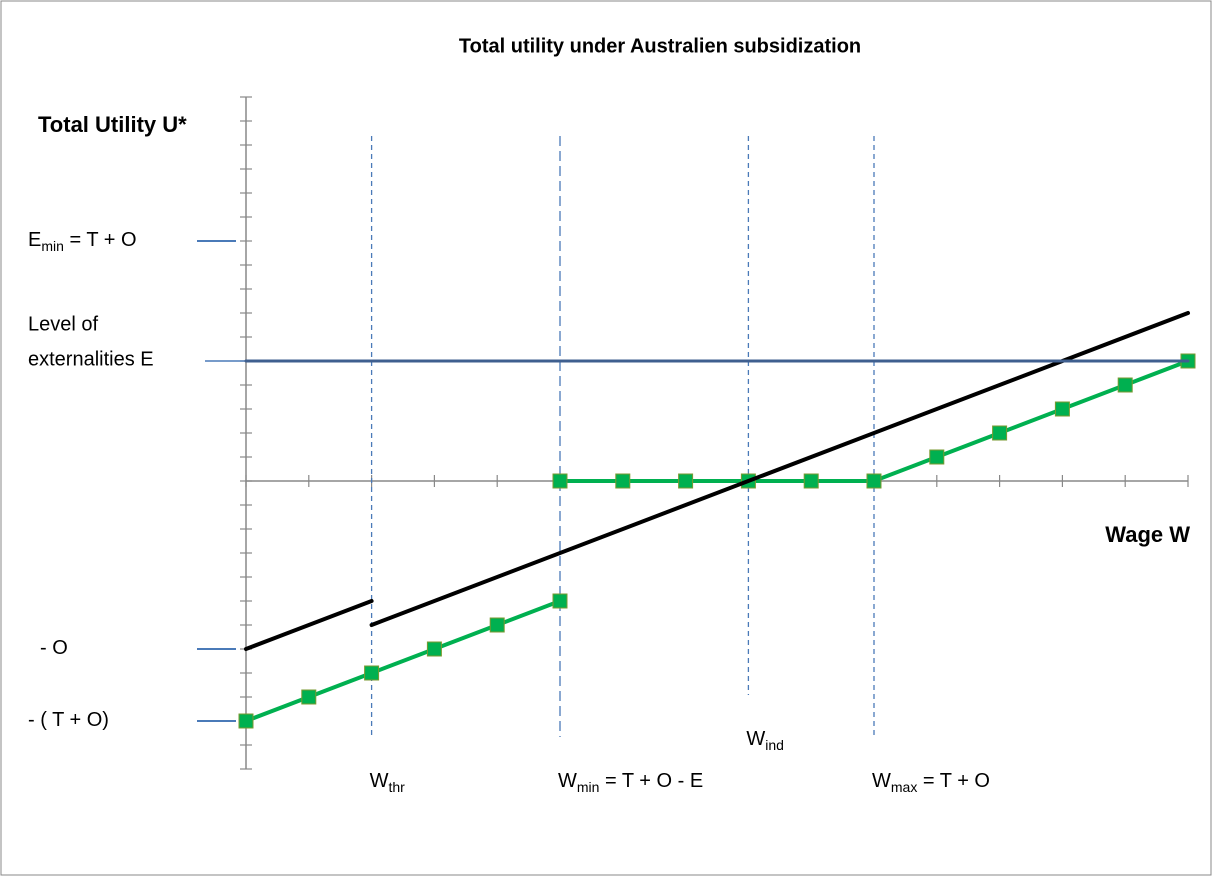  Describe the element at coordinates (63, 324) in the screenshot. I see `y-annotation: Level of` at that location.